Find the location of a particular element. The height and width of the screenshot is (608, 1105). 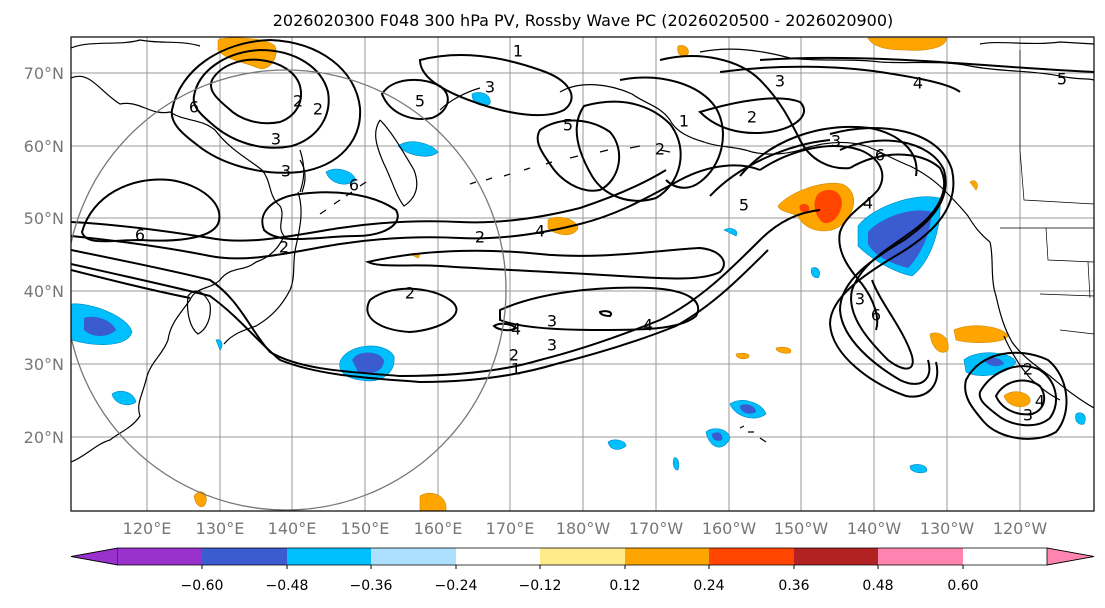

lon-label: 160°W is located at coordinates (729, 528).